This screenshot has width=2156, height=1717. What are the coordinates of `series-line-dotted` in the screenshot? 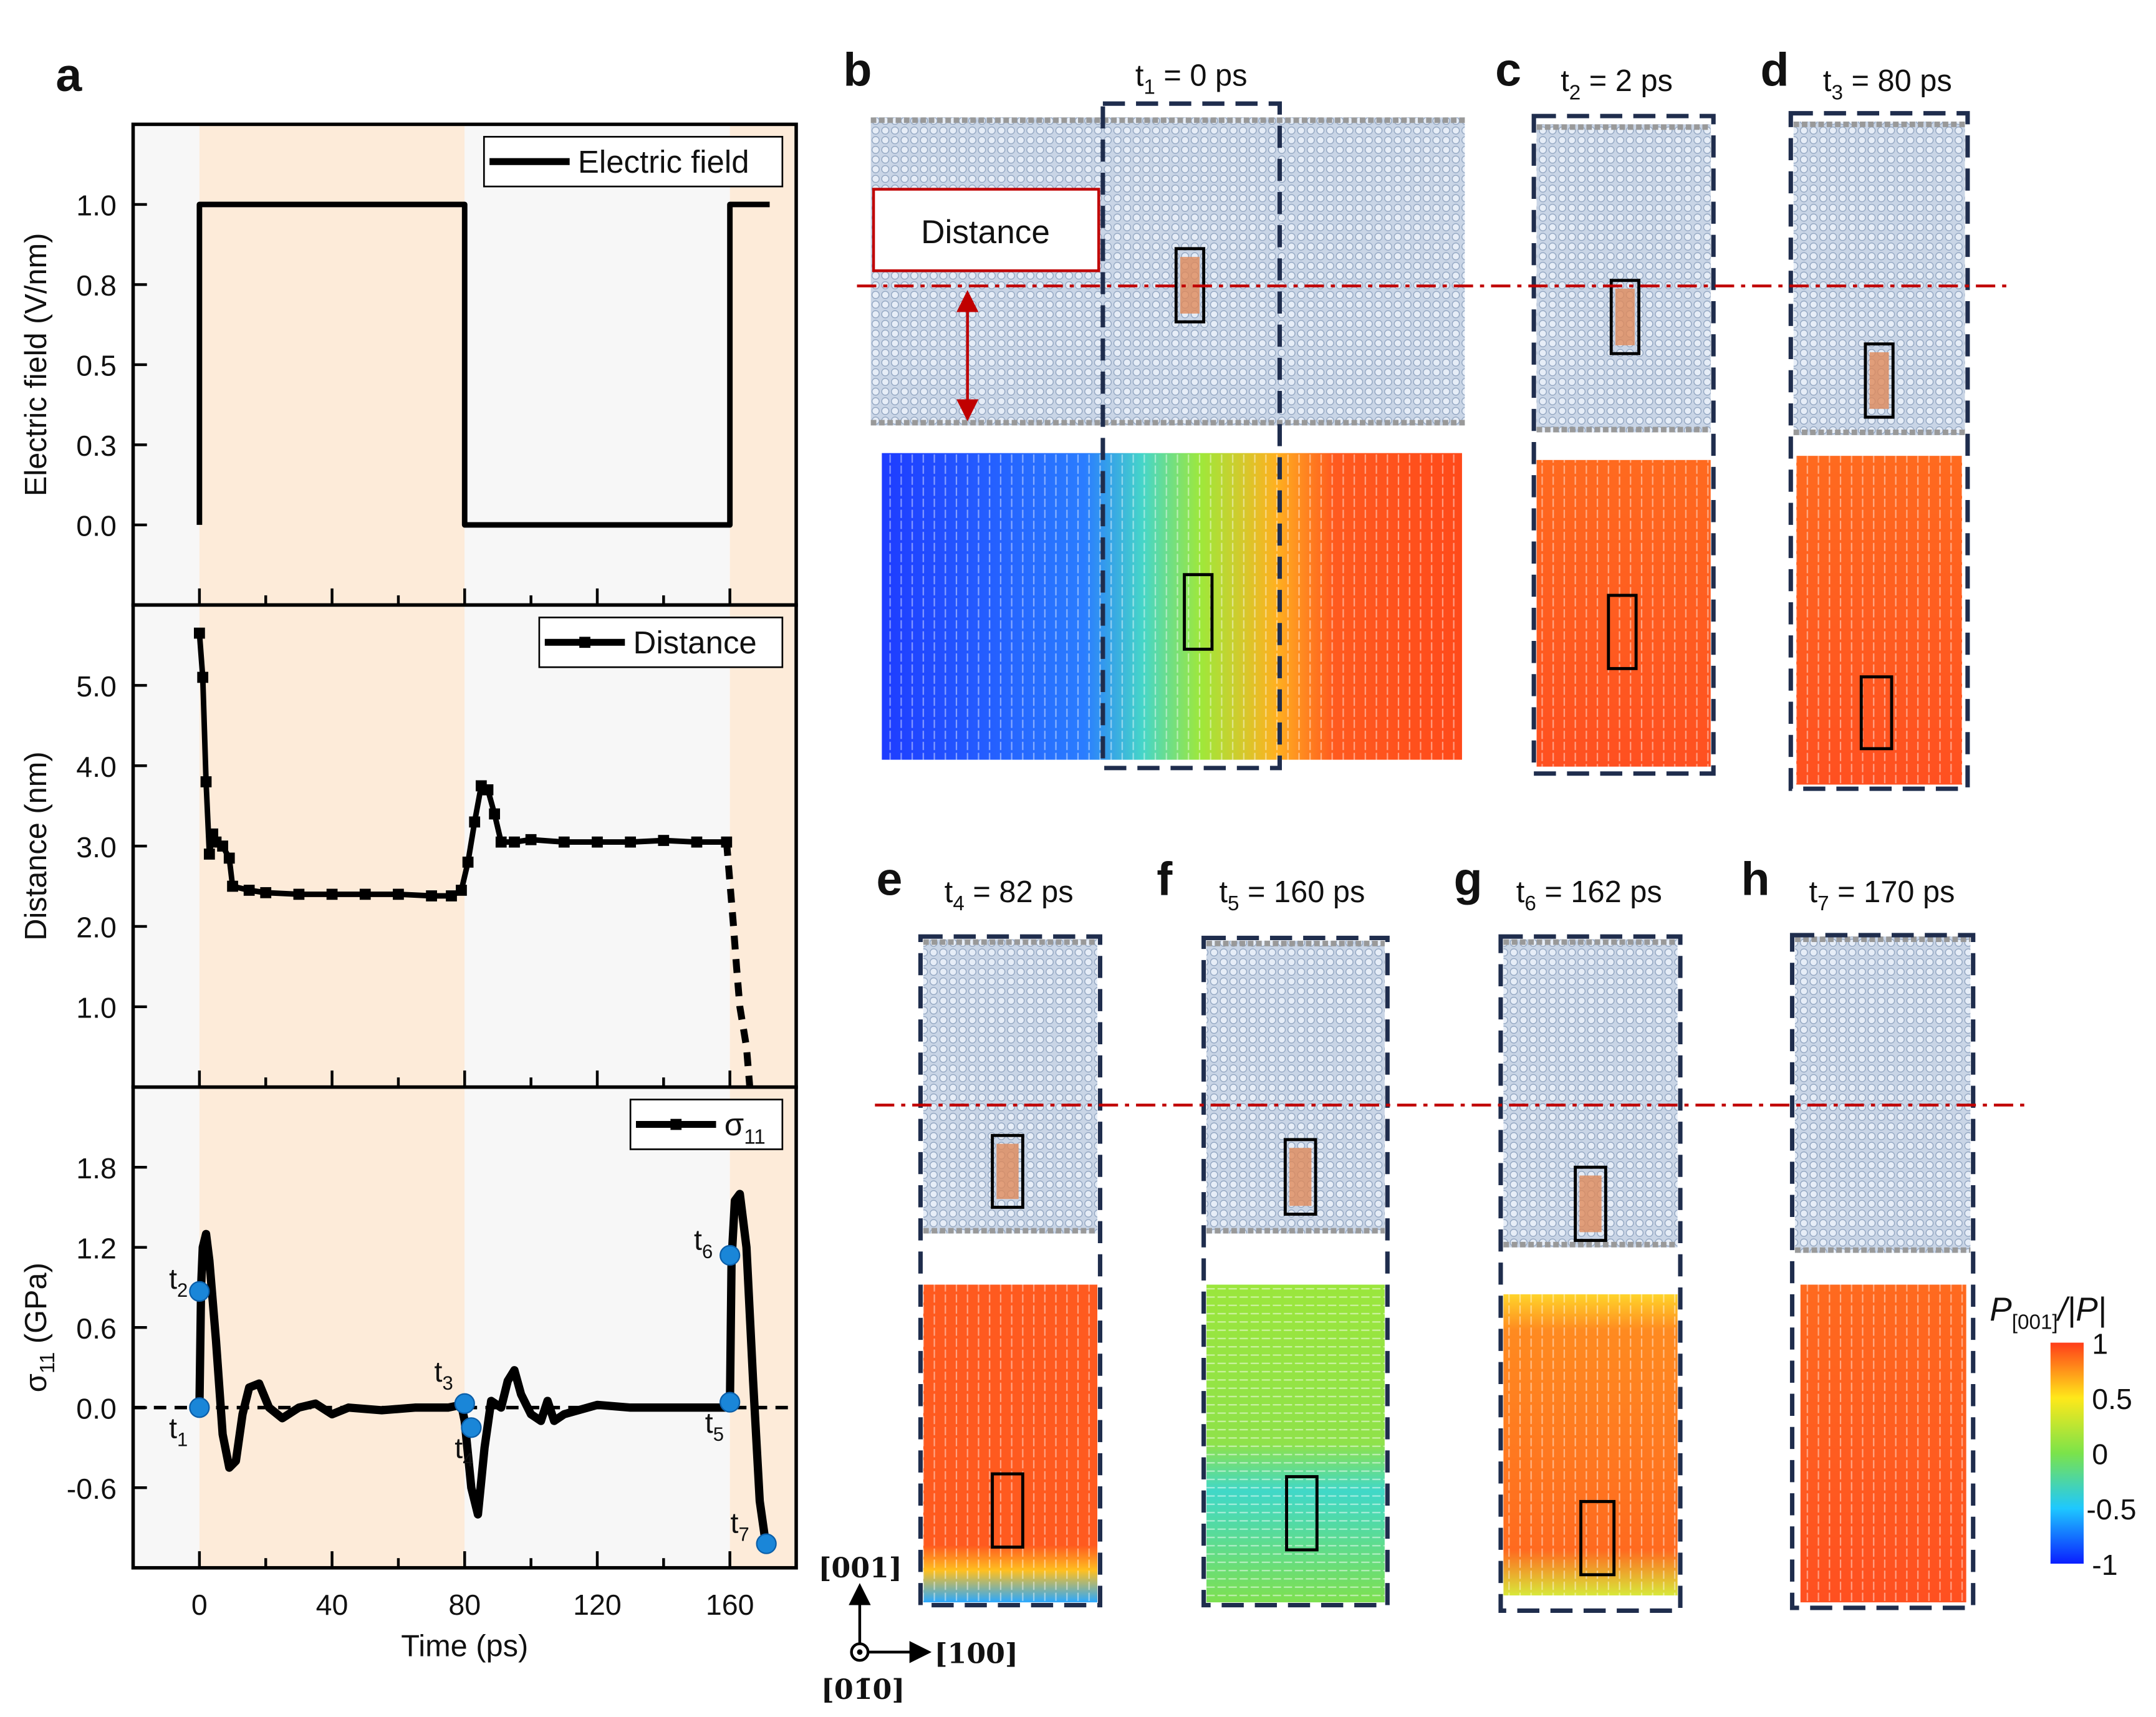 It's located at (738, 965).